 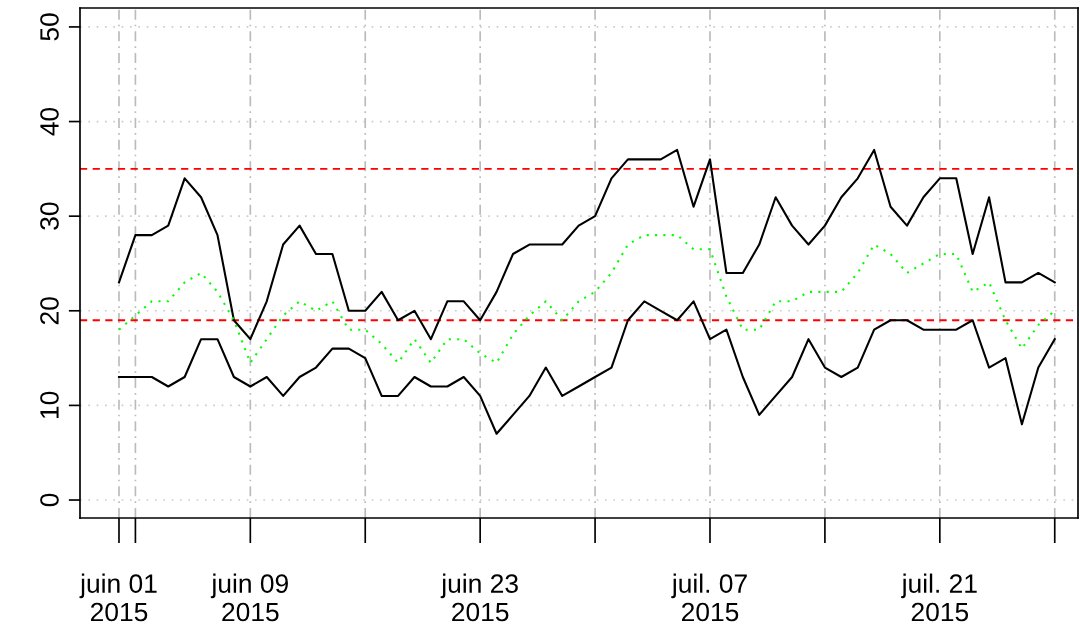 What do you see at coordinates (49, 216) in the screenshot?
I see `y-tick-label: 30` at bounding box center [49, 216].